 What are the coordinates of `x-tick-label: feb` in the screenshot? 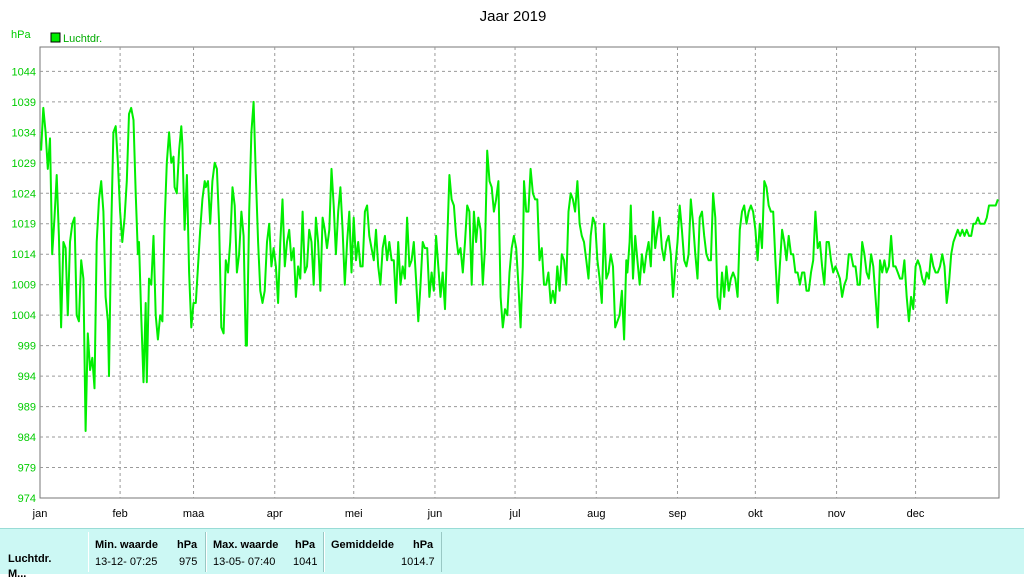 It's located at (119, 514).